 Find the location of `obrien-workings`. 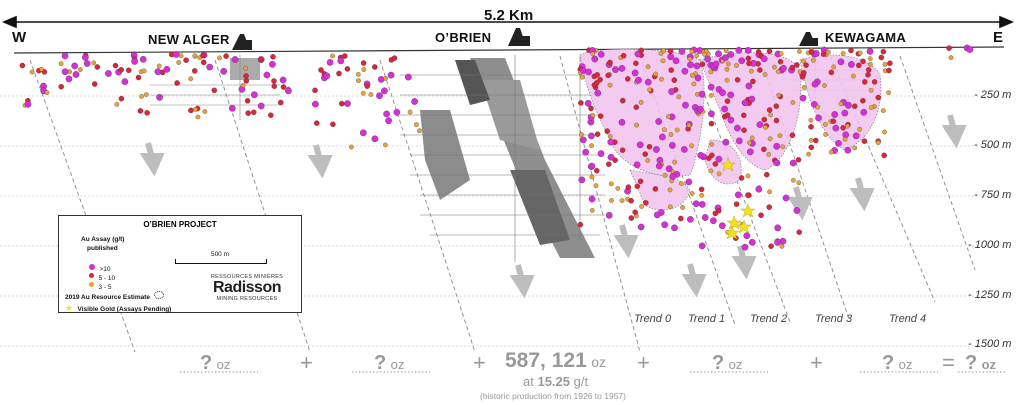

obrien-workings is located at coordinates (507, 158).